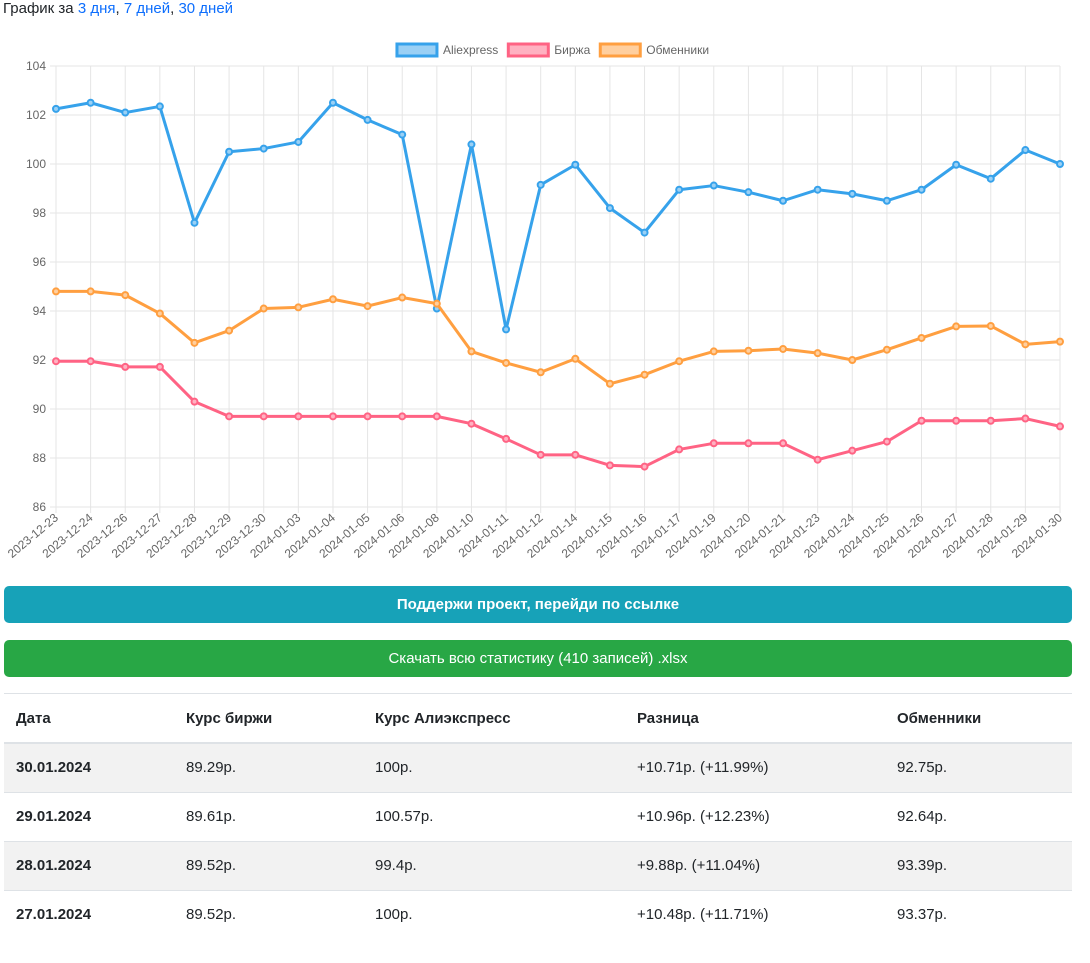 This screenshot has width=1090, height=963. I want to click on period-link-7-days: 7 дней, so click(147, 8).